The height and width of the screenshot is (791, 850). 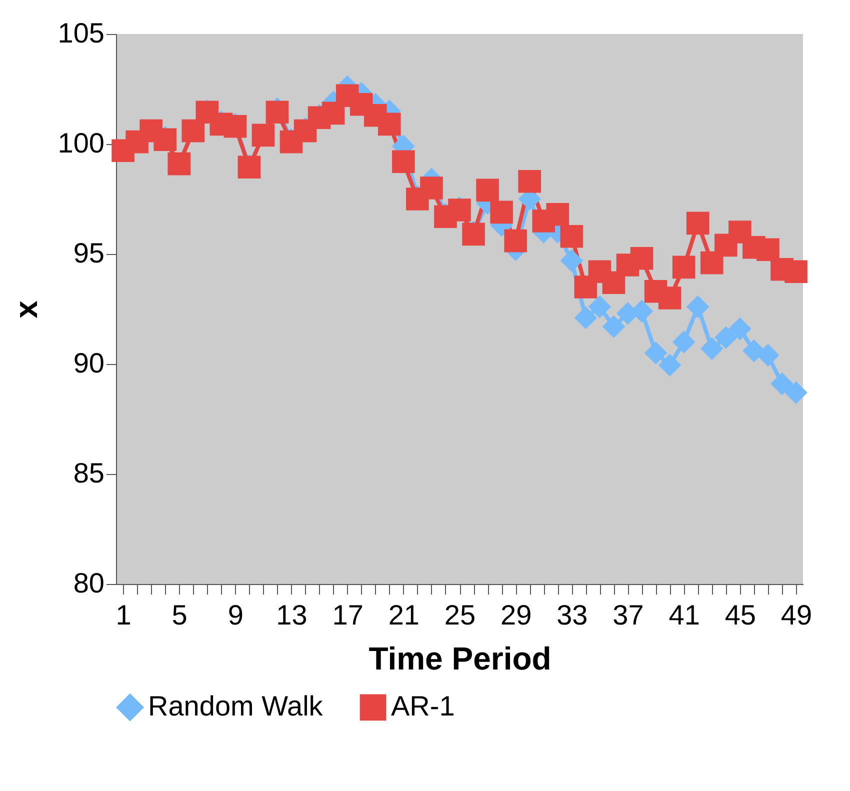 I want to click on y-tick-label: 100, so click(x=81, y=143).